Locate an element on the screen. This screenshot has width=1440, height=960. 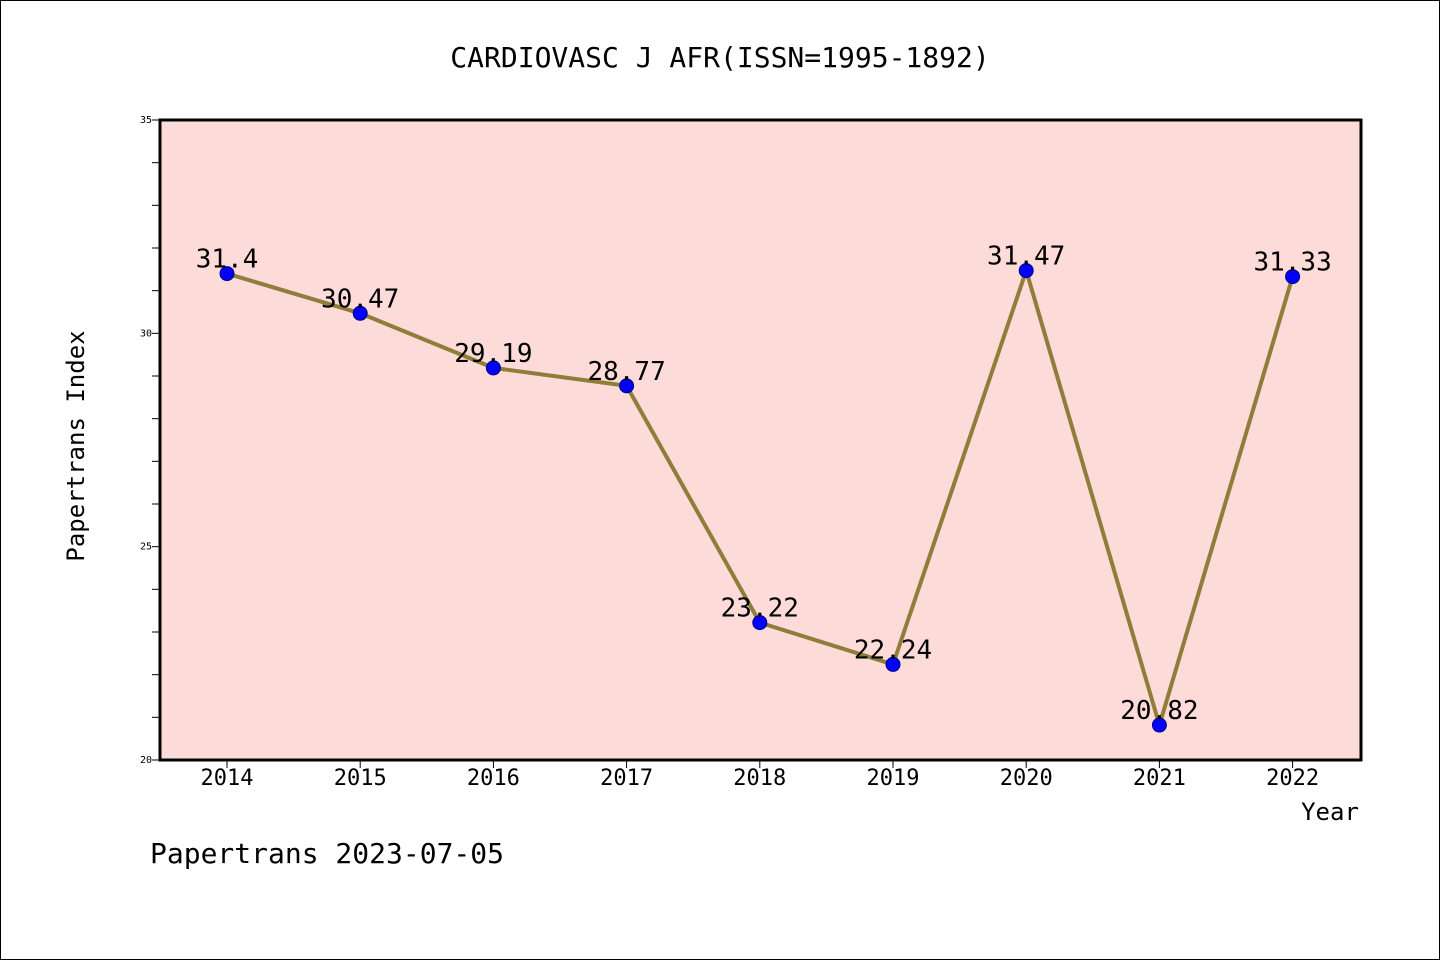
data-label: 28.77 is located at coordinates (626, 372).